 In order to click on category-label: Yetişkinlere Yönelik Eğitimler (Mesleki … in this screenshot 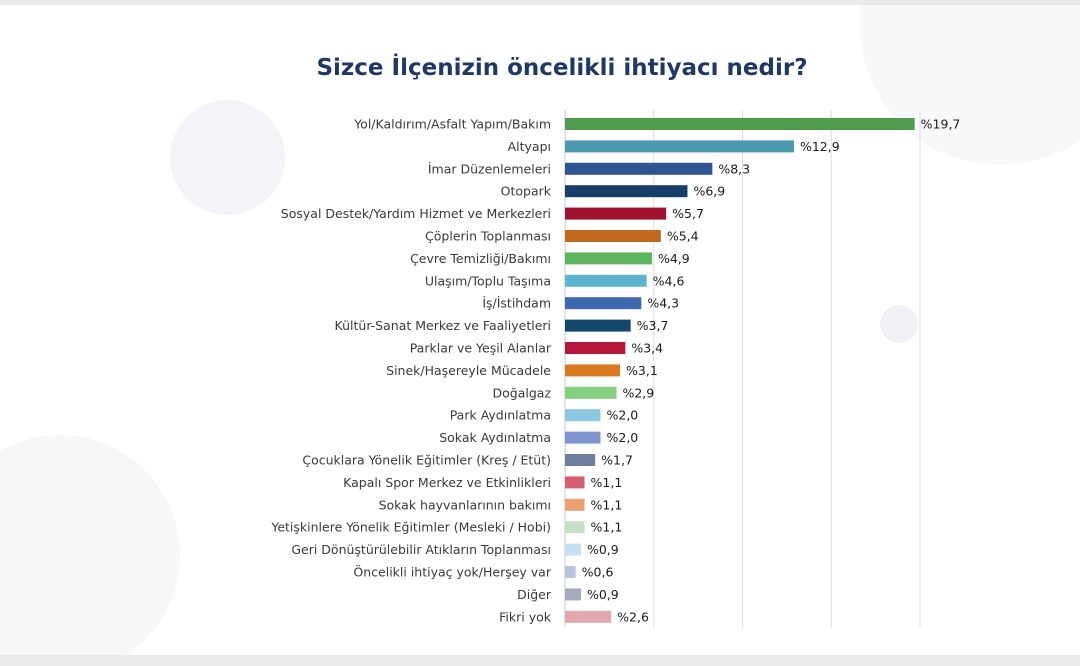, I will do `click(410, 527)`.